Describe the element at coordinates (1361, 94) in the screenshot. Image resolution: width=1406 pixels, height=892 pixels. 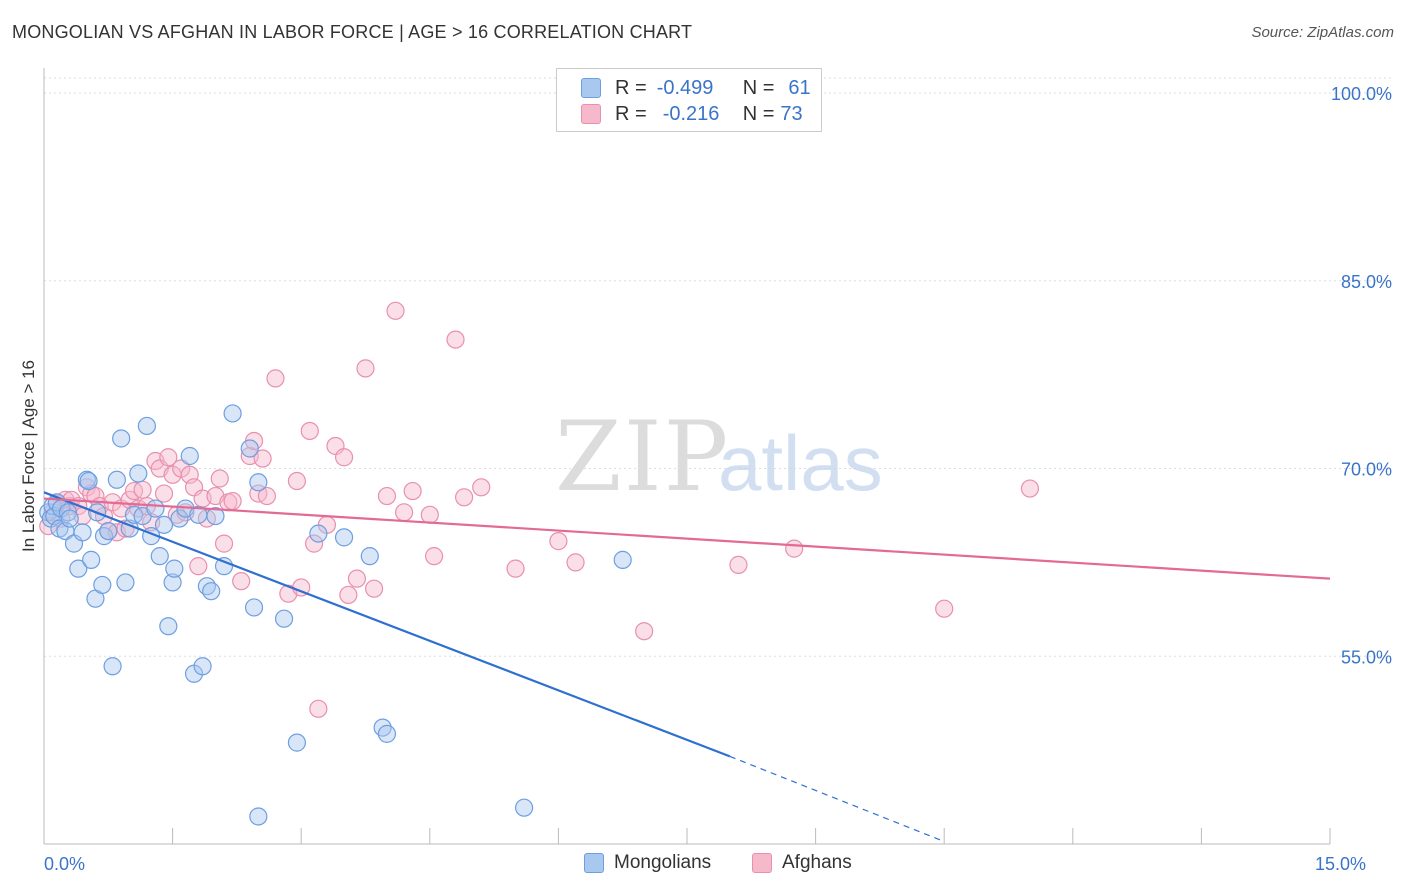
I see `y-tick-label: 100.0%` at that location.